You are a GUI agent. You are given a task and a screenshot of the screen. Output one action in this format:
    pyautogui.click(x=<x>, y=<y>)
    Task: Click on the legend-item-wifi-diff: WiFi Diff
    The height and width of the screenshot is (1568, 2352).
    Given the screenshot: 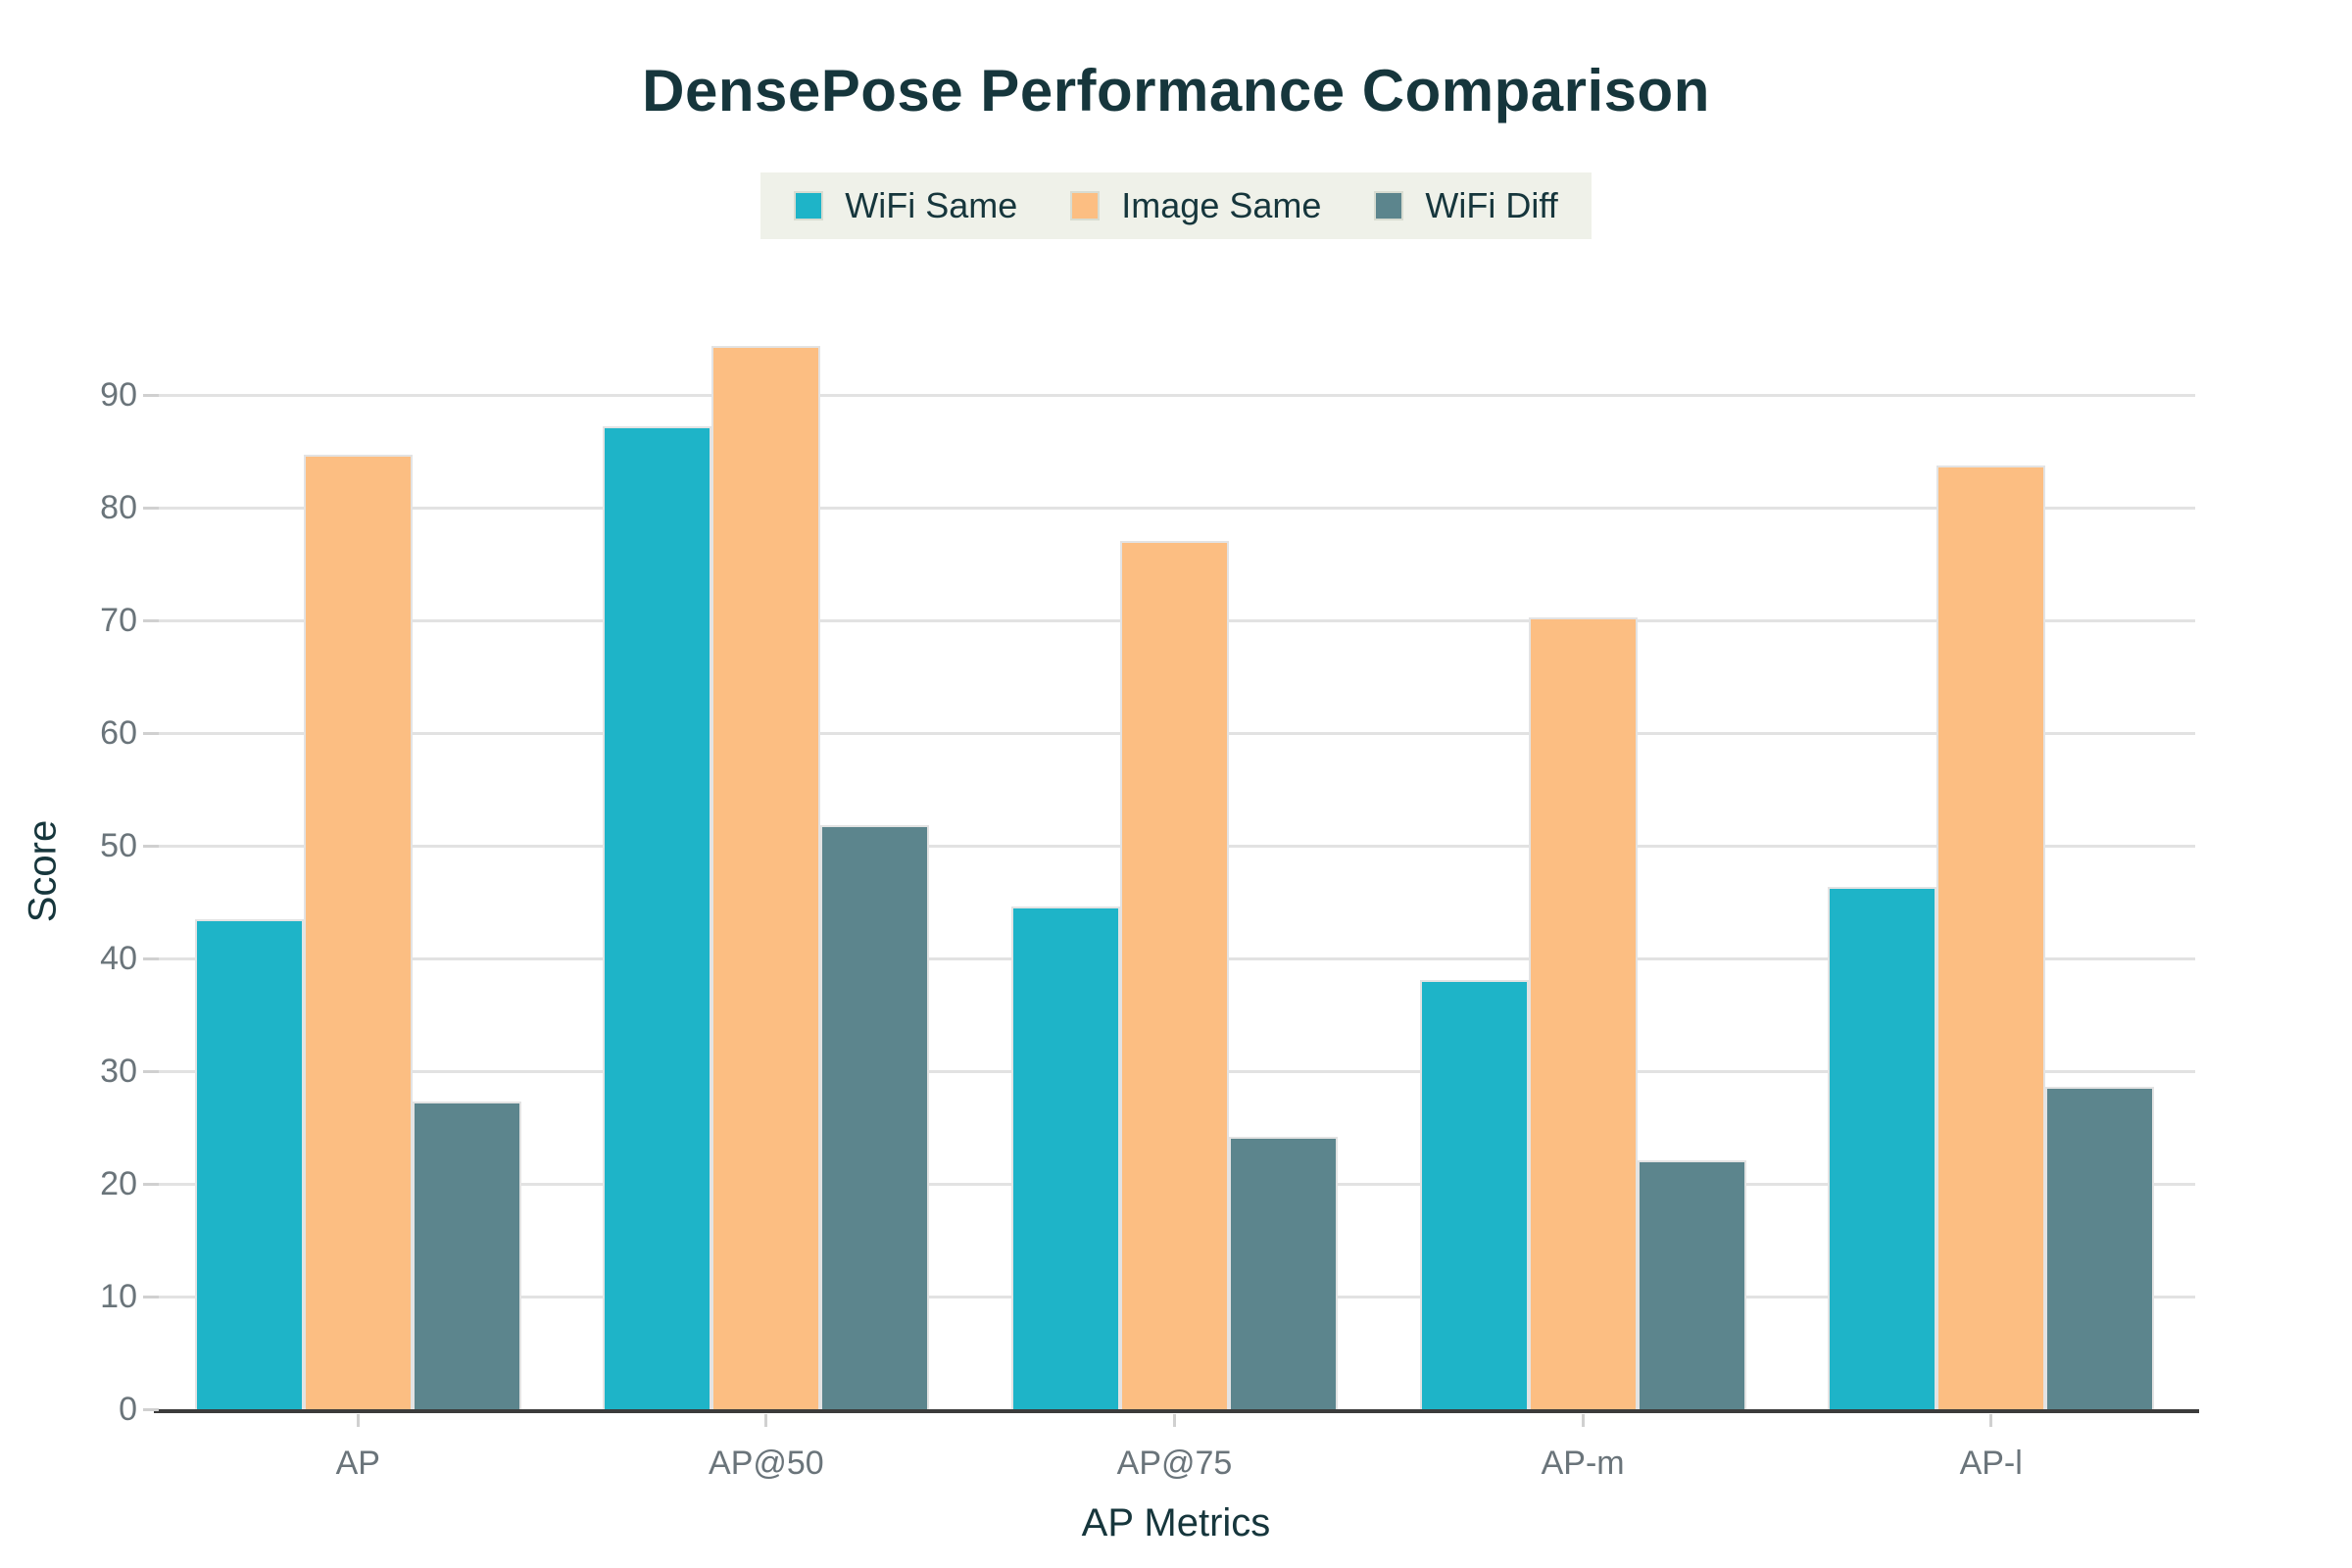 What is the action you would take?
    pyautogui.click(x=1466, y=205)
    